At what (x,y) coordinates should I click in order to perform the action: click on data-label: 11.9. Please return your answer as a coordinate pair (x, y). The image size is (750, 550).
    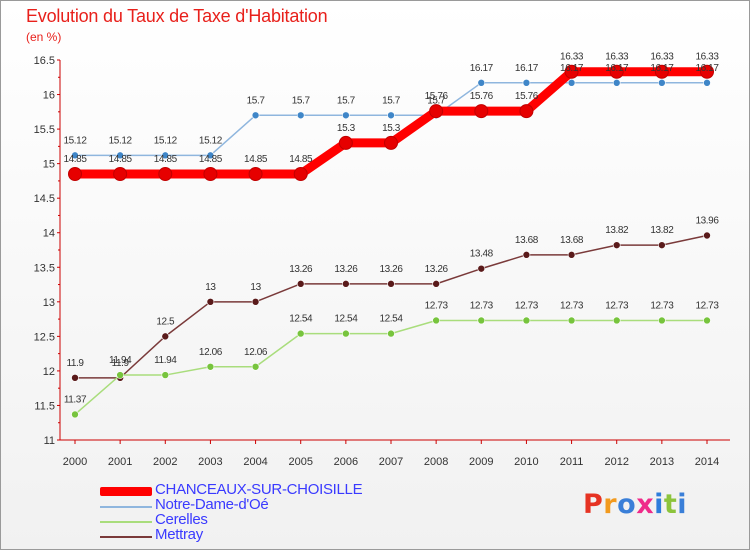
    Looking at the image, I should click on (121, 363).